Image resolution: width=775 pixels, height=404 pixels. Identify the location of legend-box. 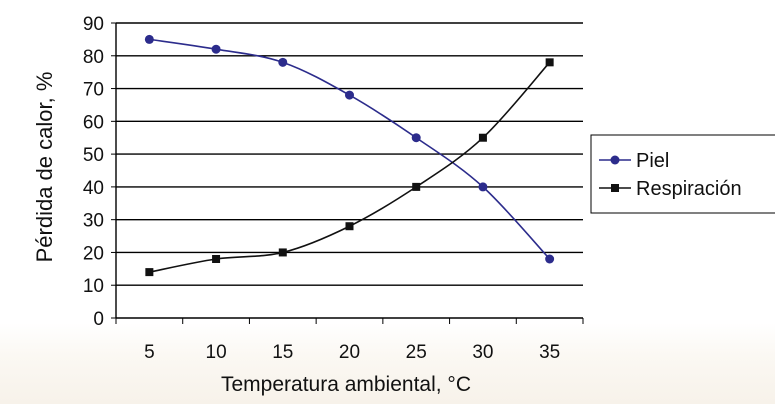
(682, 174).